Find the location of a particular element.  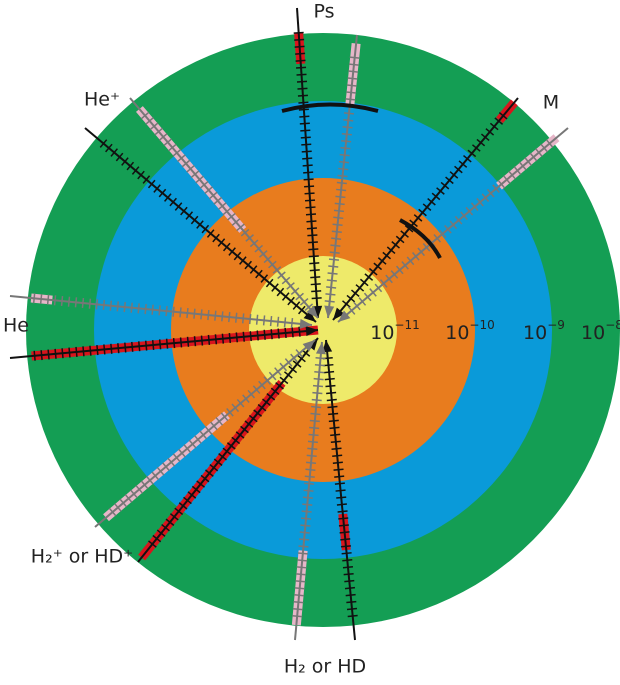

arrowhead is located at coordinates (320, 348).